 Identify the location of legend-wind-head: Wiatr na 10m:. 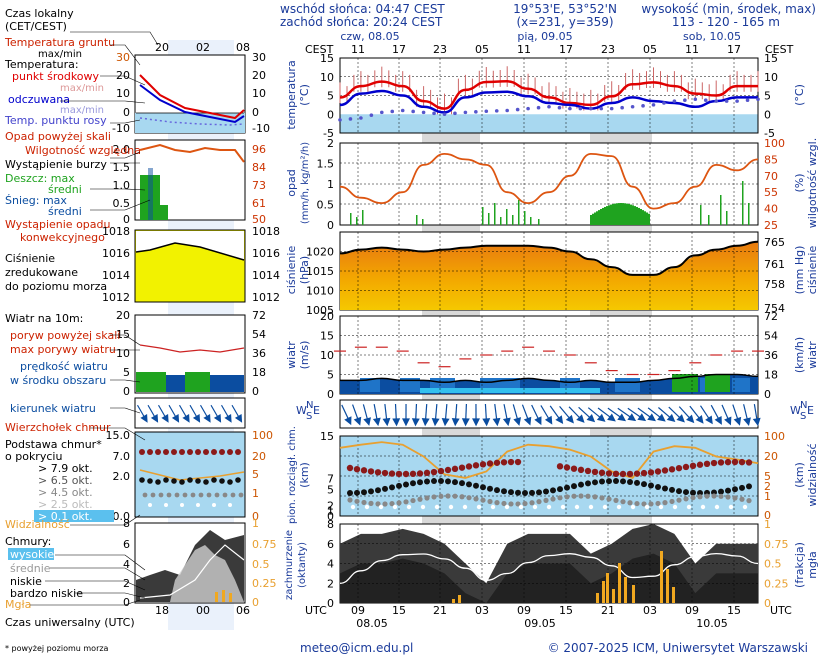
(44, 318).